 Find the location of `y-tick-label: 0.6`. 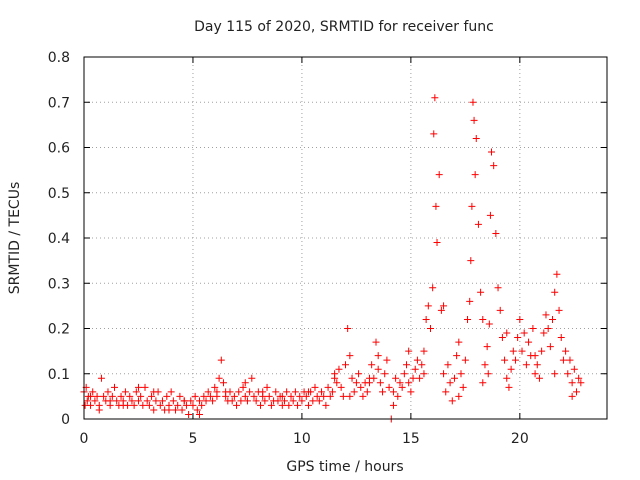

y-tick-label: 0.6 is located at coordinates (59, 149).